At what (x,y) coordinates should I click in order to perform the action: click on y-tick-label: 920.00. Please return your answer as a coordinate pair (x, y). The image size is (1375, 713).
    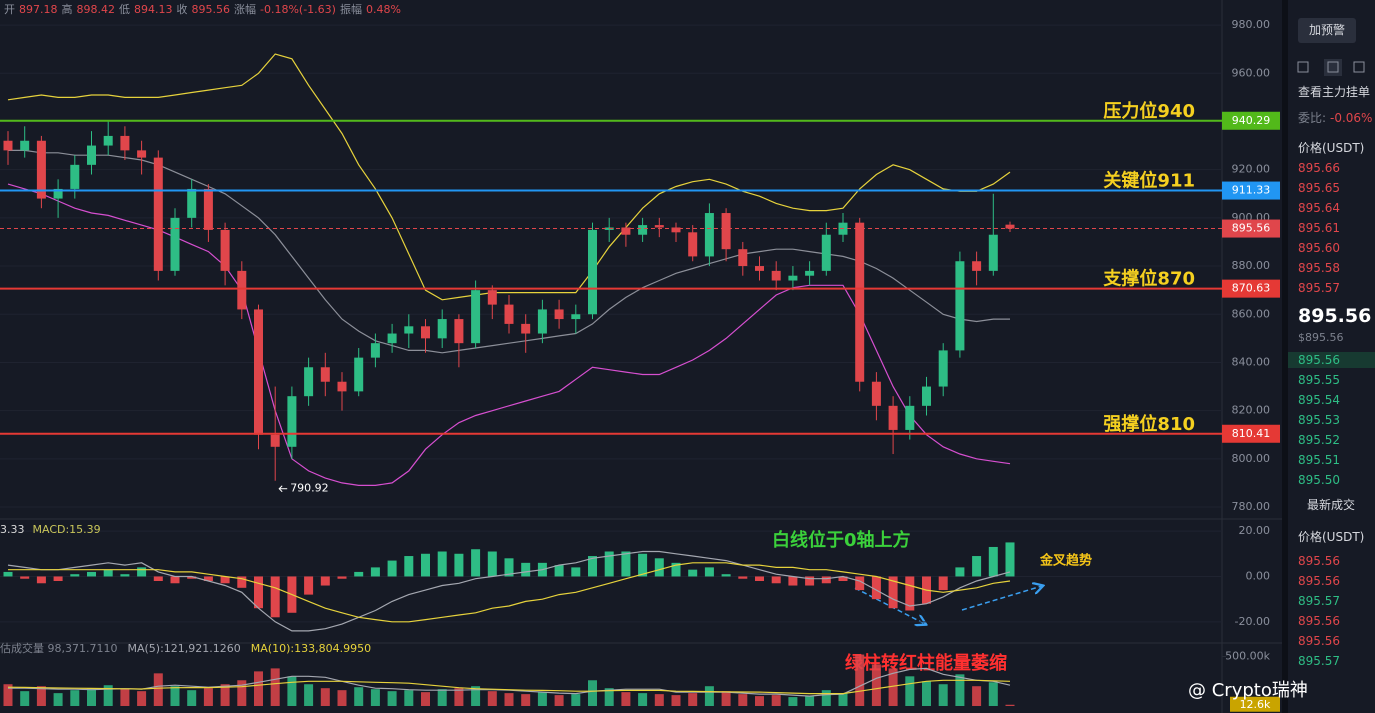
    Looking at the image, I should click on (1251, 169).